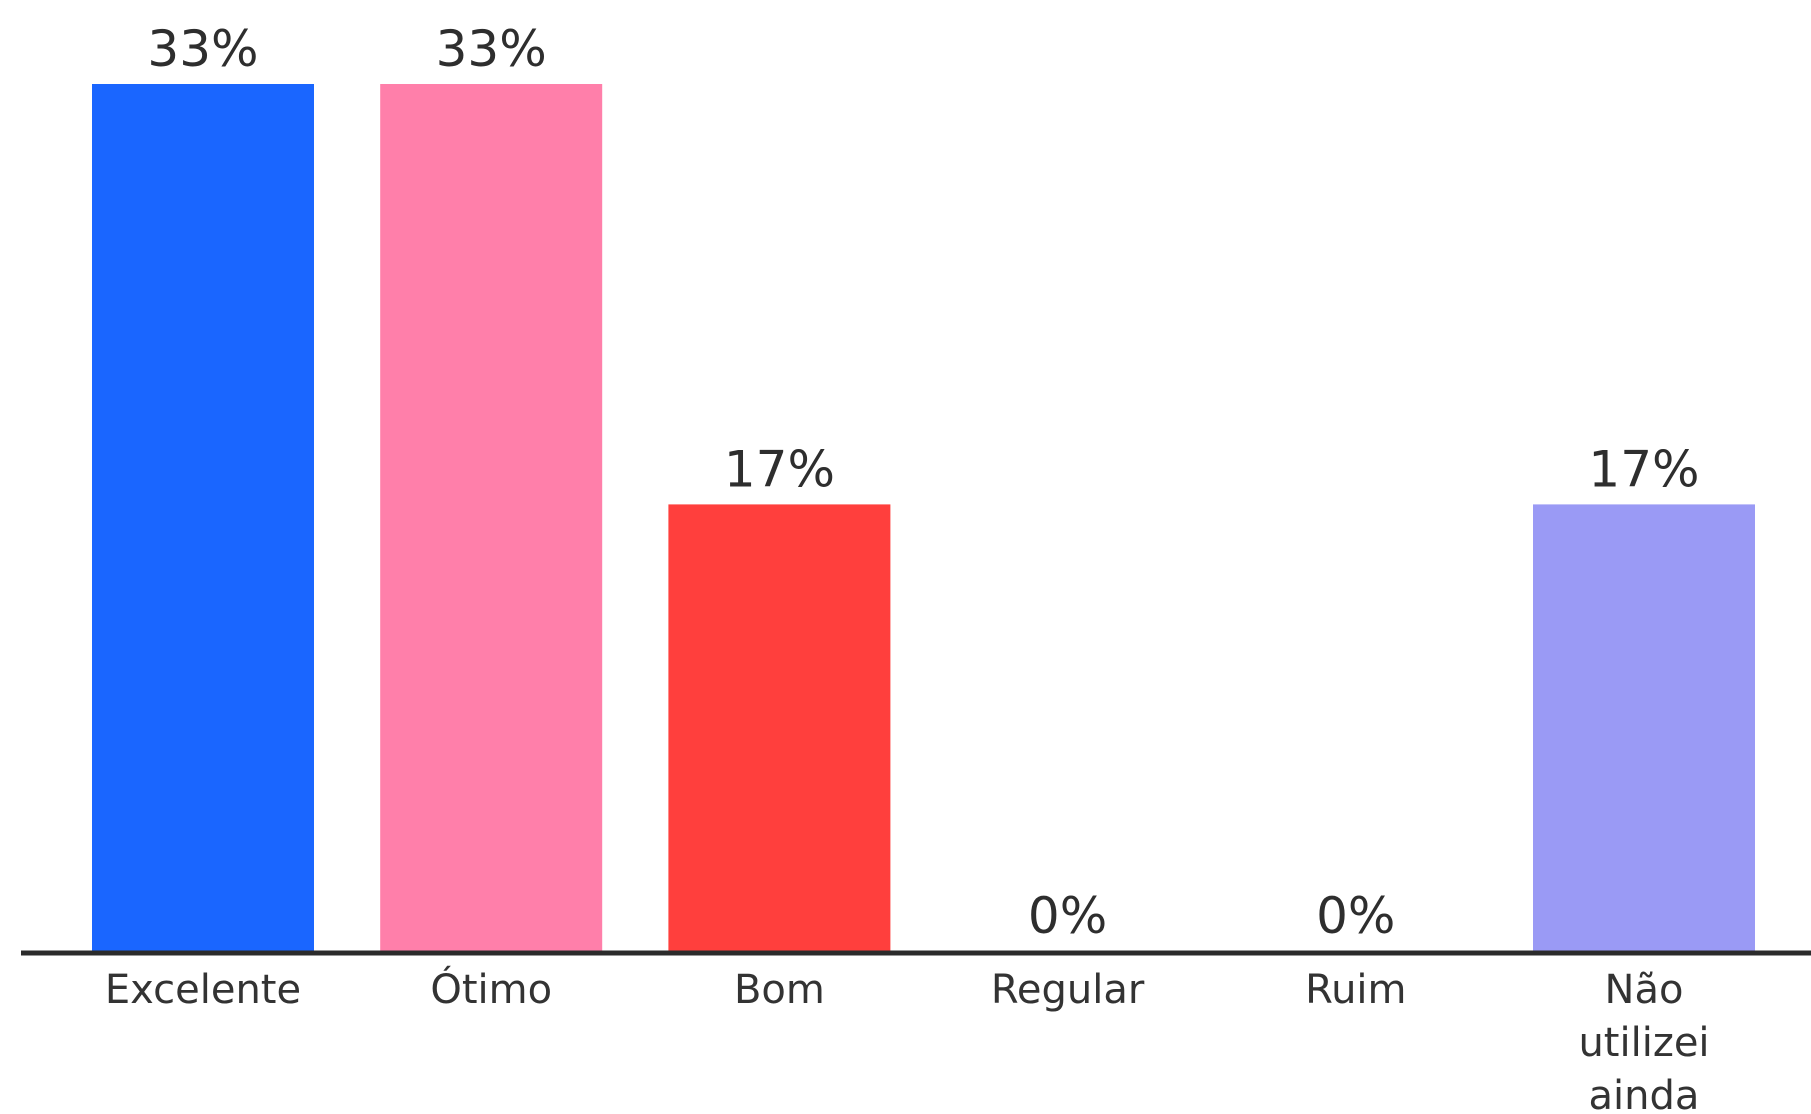  I want to click on category-label-2: Bom, so click(779, 990).